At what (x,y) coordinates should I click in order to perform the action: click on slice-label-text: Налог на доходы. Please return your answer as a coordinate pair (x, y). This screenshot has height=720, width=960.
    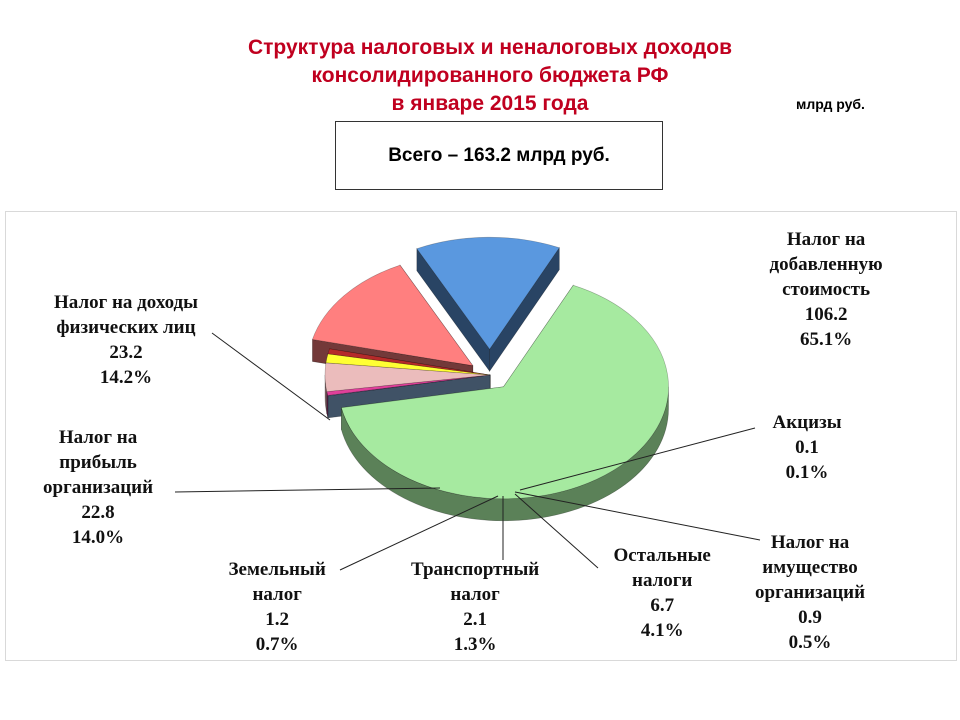
    Looking at the image, I should click on (126, 302).